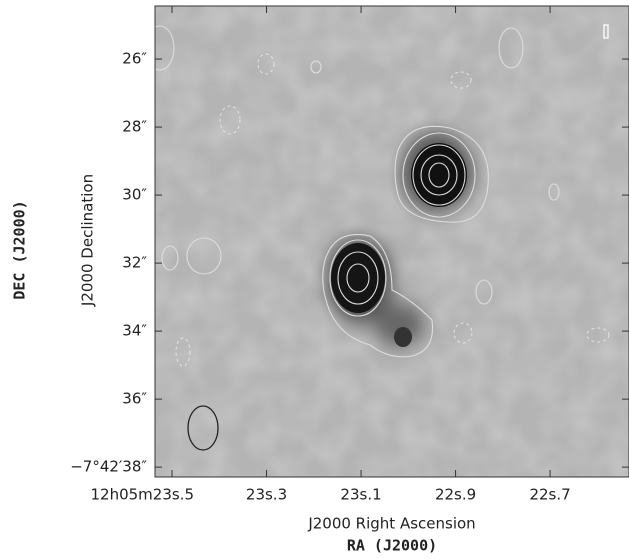 Image resolution: width=629 pixels, height=559 pixels. Describe the element at coordinates (134, 331) in the screenshot. I see `y-tick-label: 34″` at that location.